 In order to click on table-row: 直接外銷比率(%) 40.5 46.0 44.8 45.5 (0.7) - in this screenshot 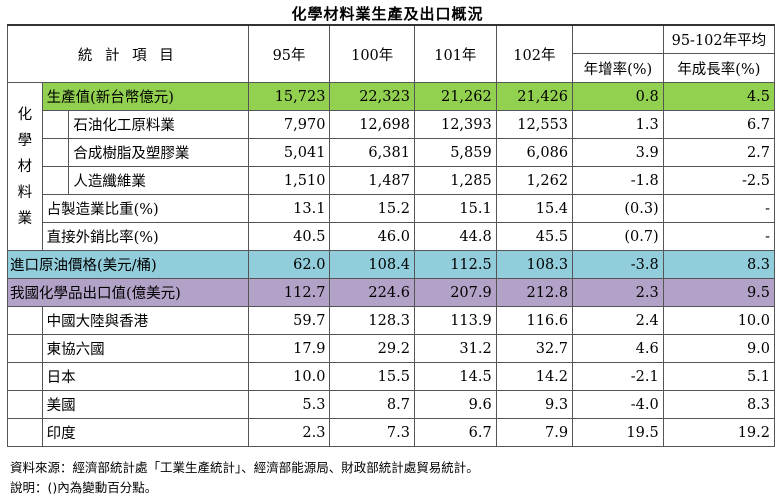, I will do `click(391, 236)`.